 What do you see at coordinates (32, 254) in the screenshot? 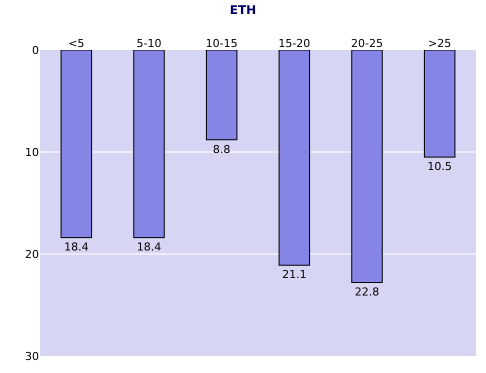
I see `y-tick-label: 20` at bounding box center [32, 254].